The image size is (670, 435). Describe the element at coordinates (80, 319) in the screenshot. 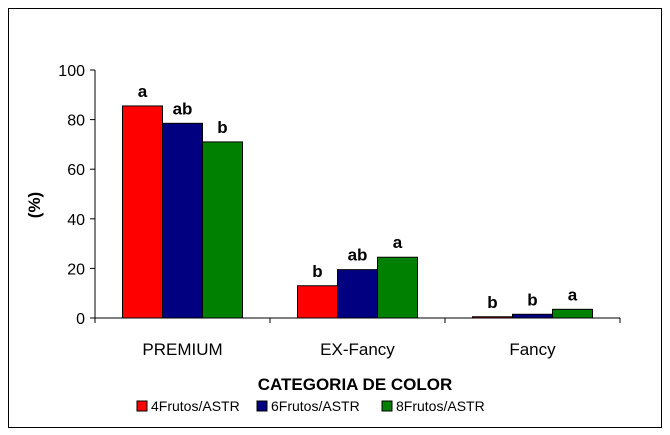

I see `y-tick-label: 0` at that location.